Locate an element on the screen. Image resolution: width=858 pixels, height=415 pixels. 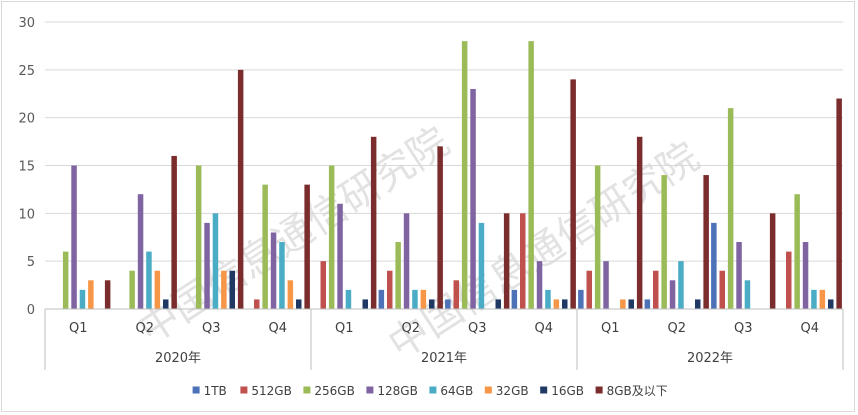
bar-64GB-2020年-Q3 is located at coordinates (215, 261).